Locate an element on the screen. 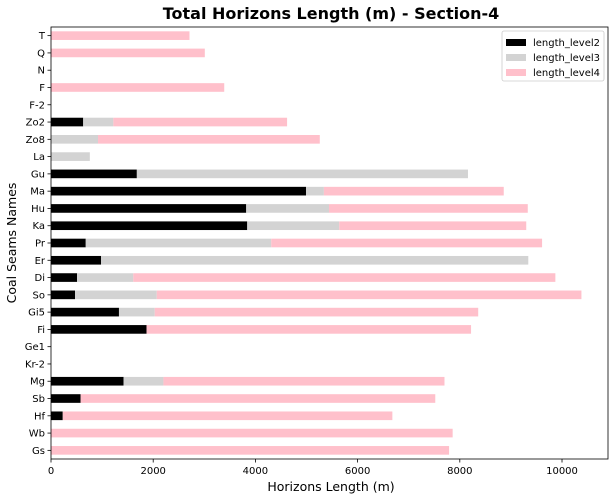 The height and width of the screenshot is (501, 616). bar-Ma-length_level2 is located at coordinates (178, 191).